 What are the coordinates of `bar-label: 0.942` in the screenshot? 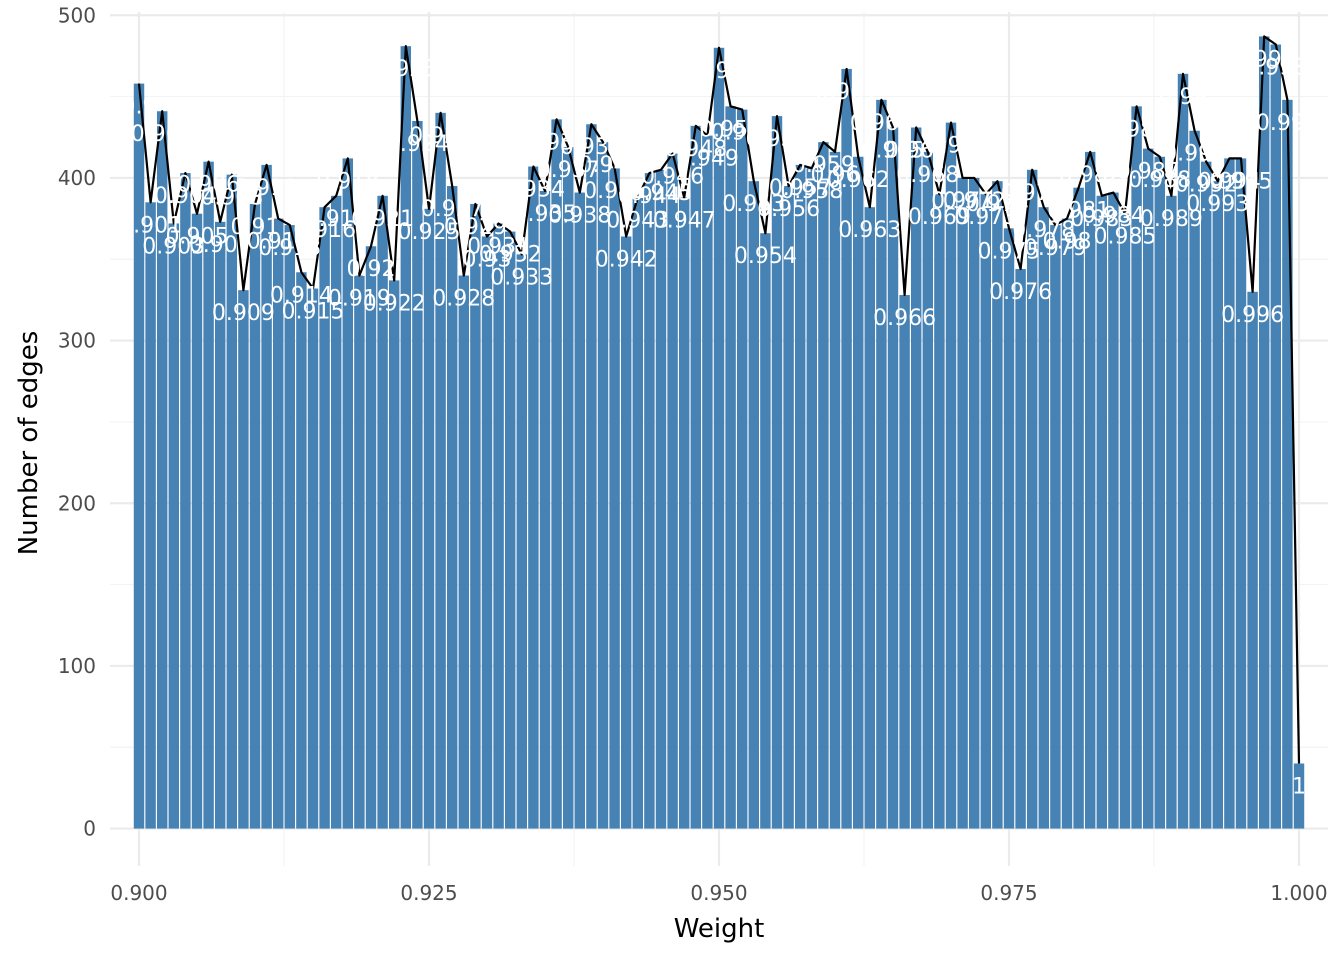 It's located at (626, 259).